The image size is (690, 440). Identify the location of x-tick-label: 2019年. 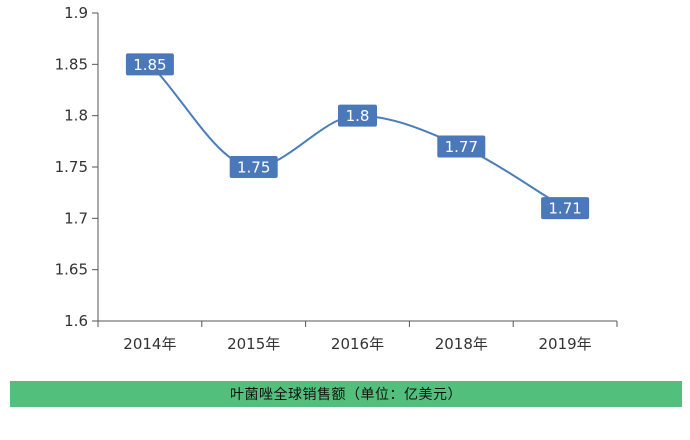
(565, 344).